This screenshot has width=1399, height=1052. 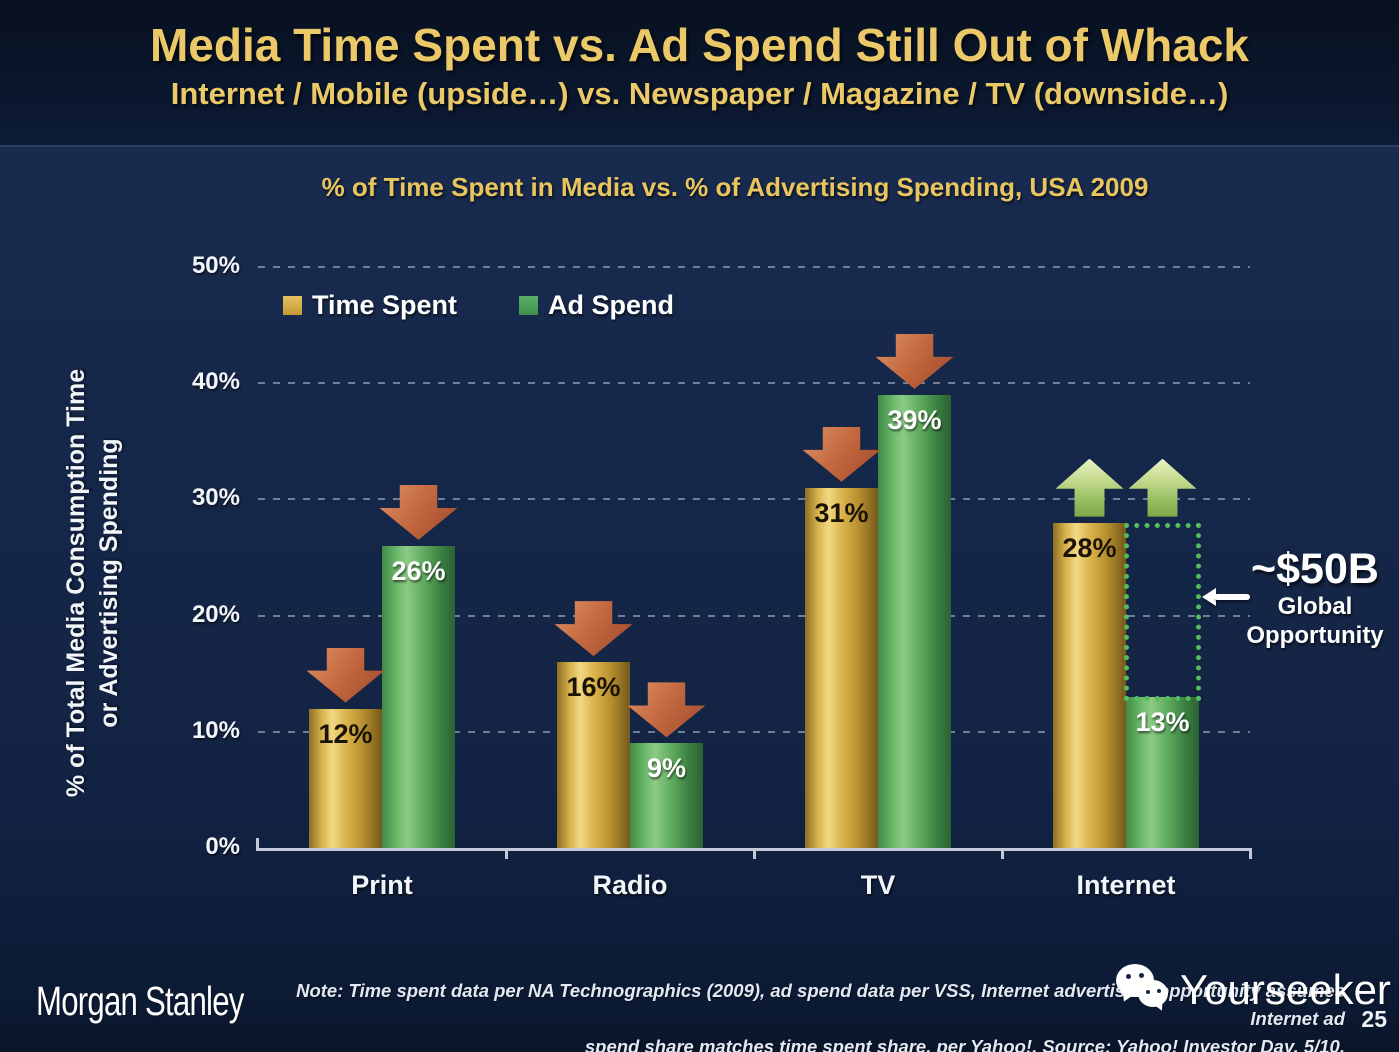 I want to click on category-label-internet: Internet, so click(x=1126, y=885).